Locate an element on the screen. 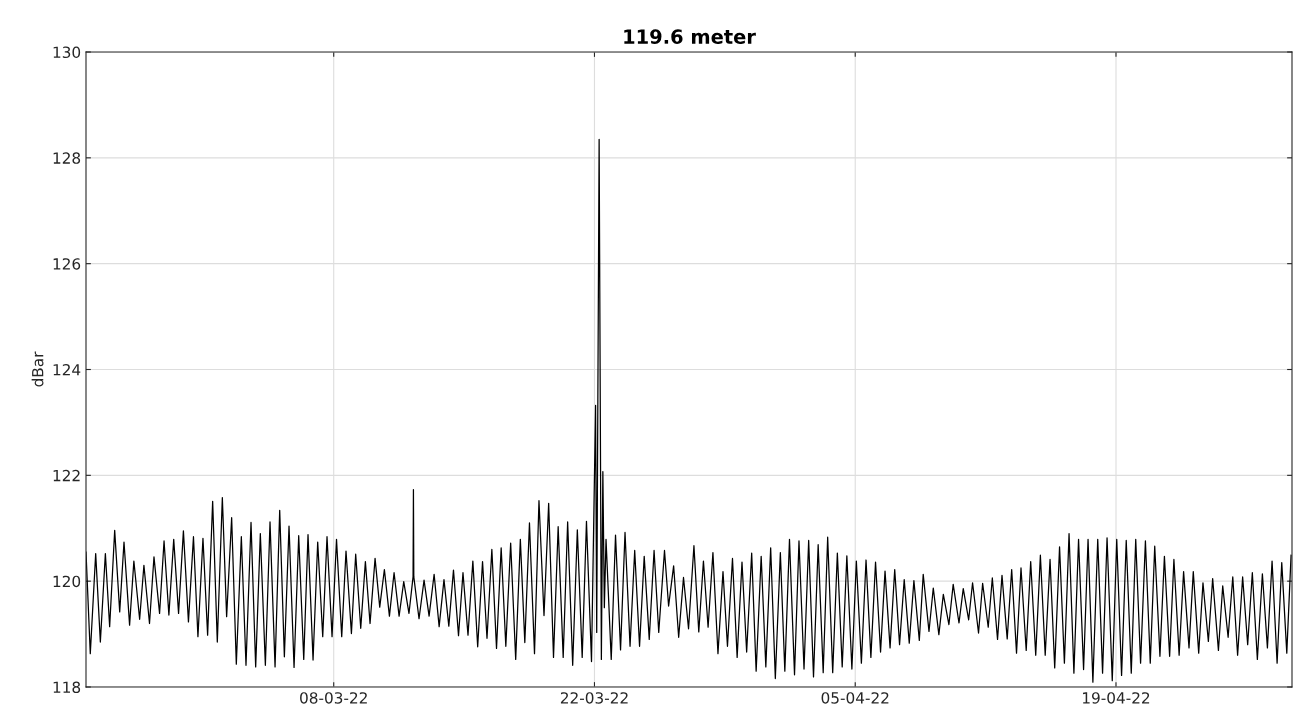  y-tick-label: 122 is located at coordinates (66, 475).